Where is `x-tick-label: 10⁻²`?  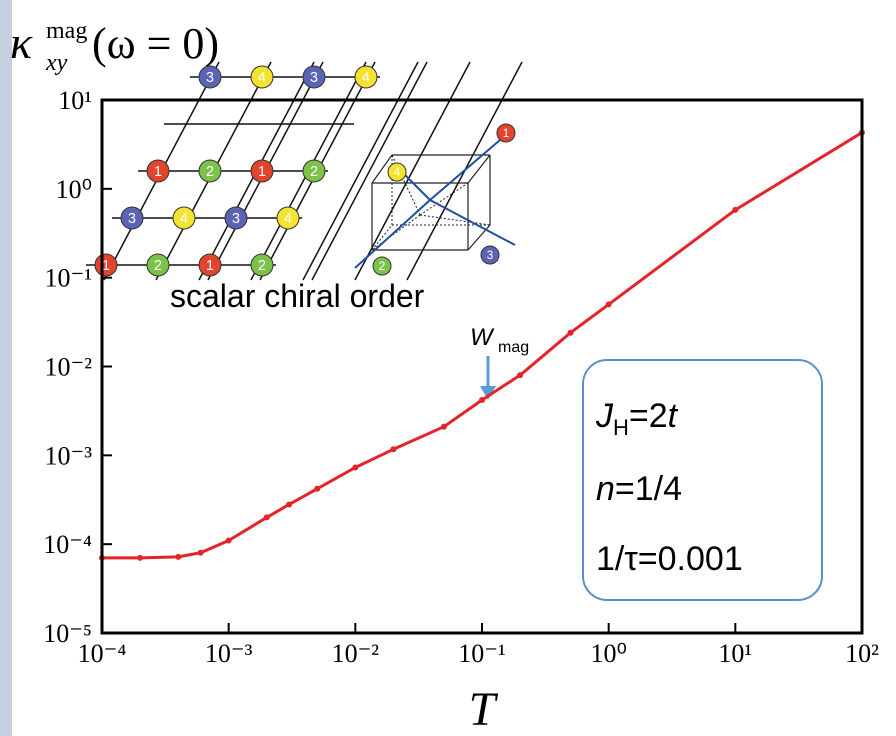 x-tick-label: 10⁻² is located at coordinates (356, 653).